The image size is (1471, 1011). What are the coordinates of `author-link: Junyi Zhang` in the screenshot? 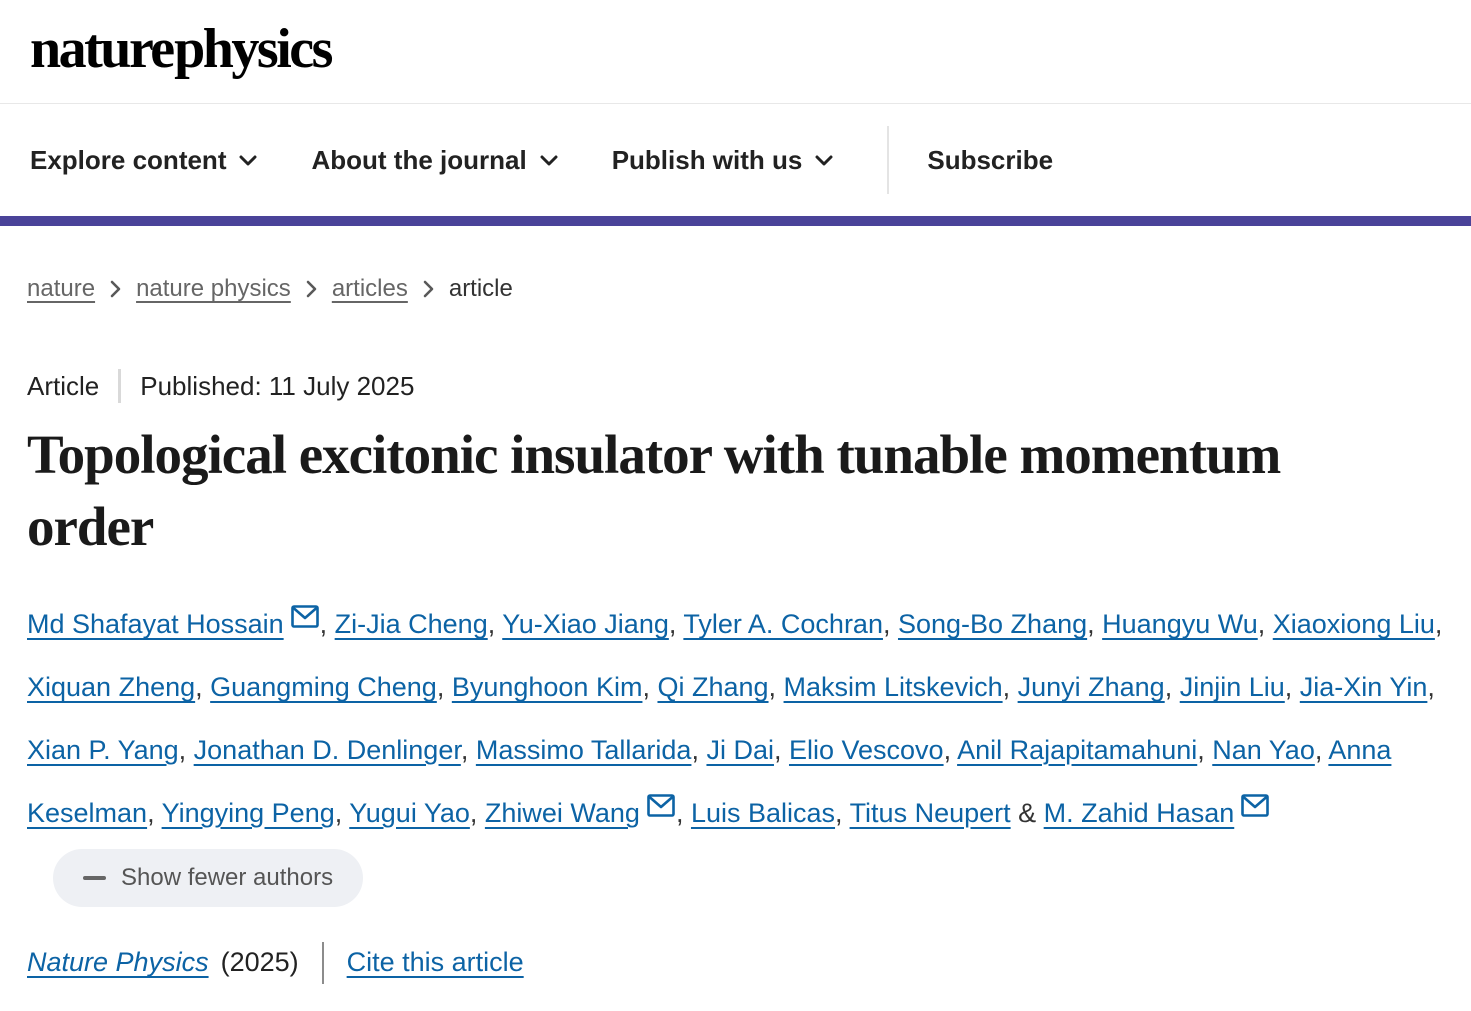 It's located at (1091, 687).